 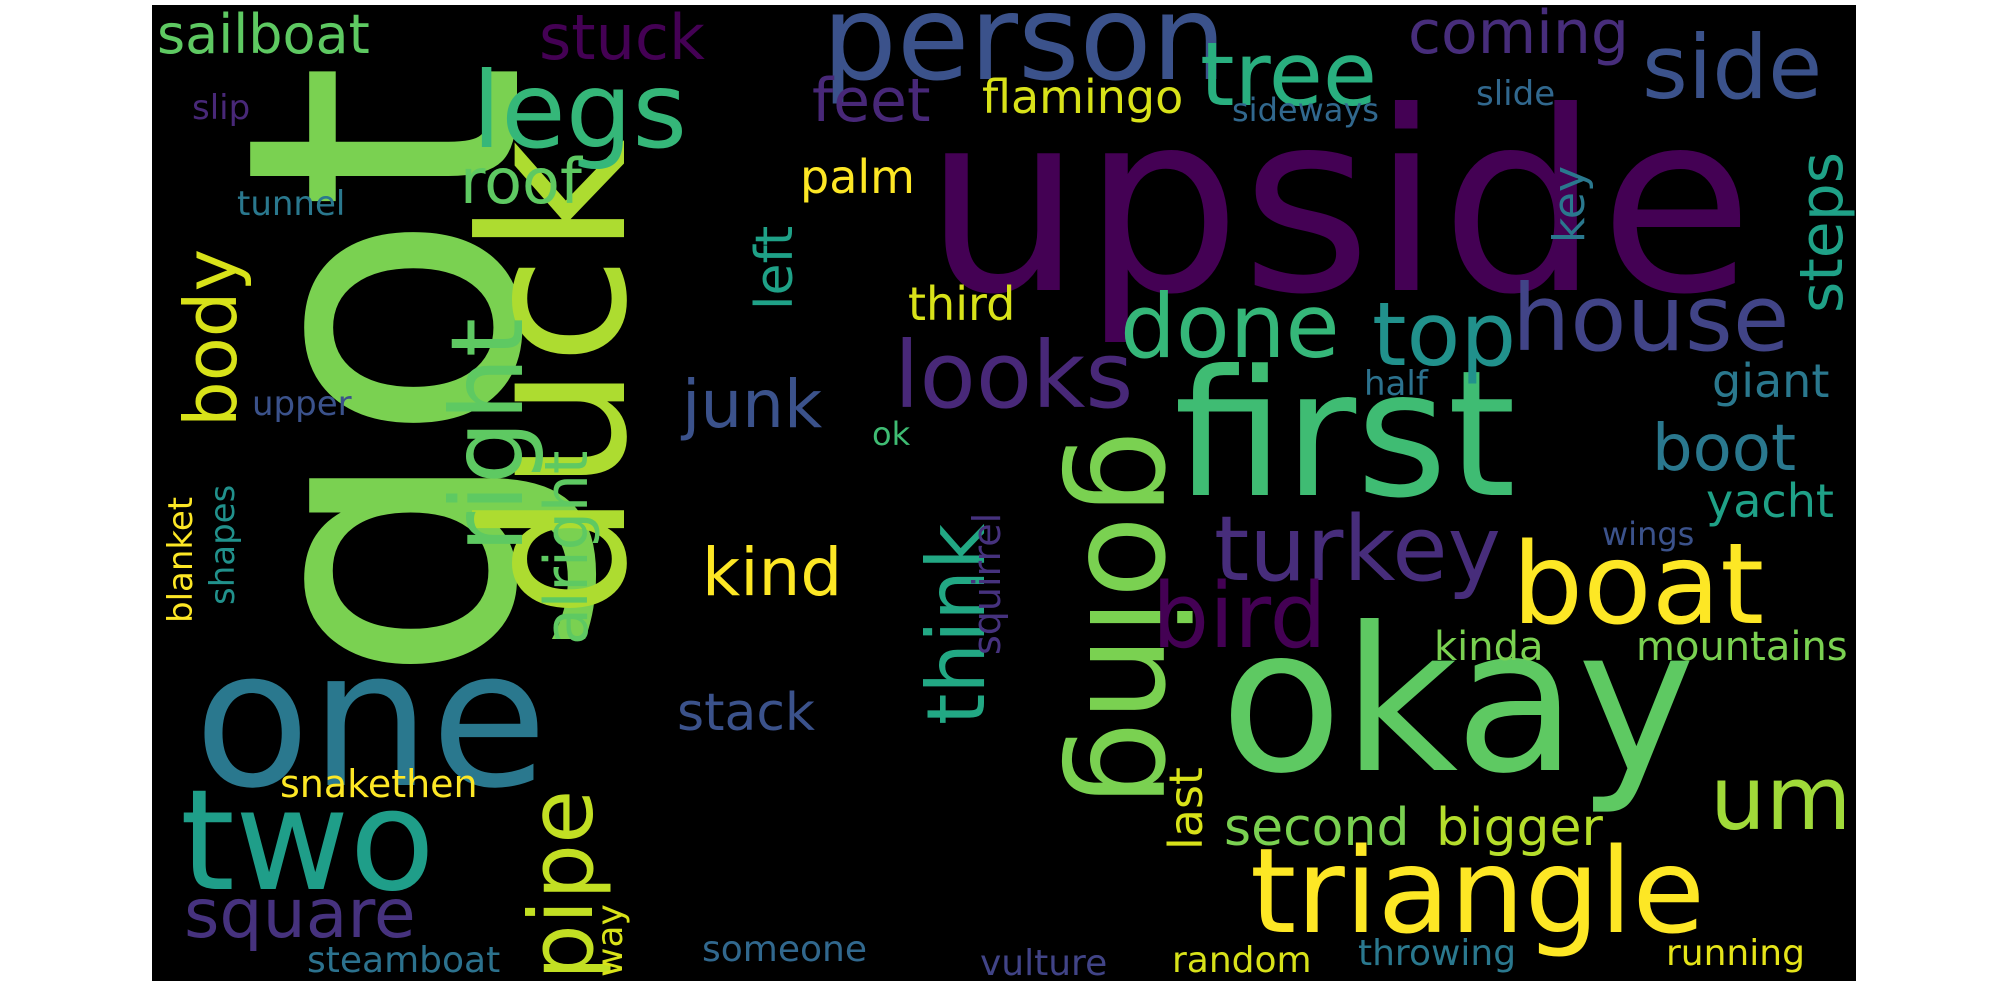 What do you see at coordinates (1477, 891) in the screenshot?
I see `word-triangle: triangle` at bounding box center [1477, 891].